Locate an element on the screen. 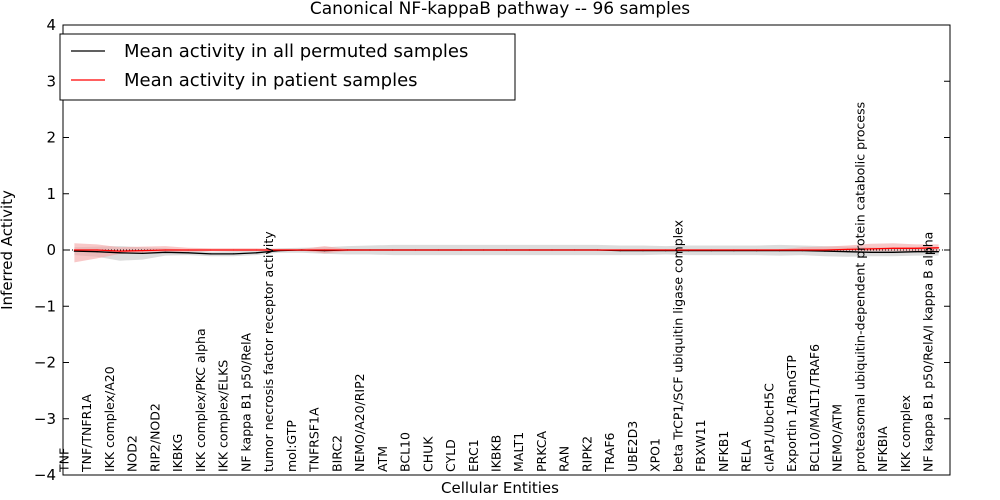  x-tick-label: CYLD is located at coordinates (450, 455).